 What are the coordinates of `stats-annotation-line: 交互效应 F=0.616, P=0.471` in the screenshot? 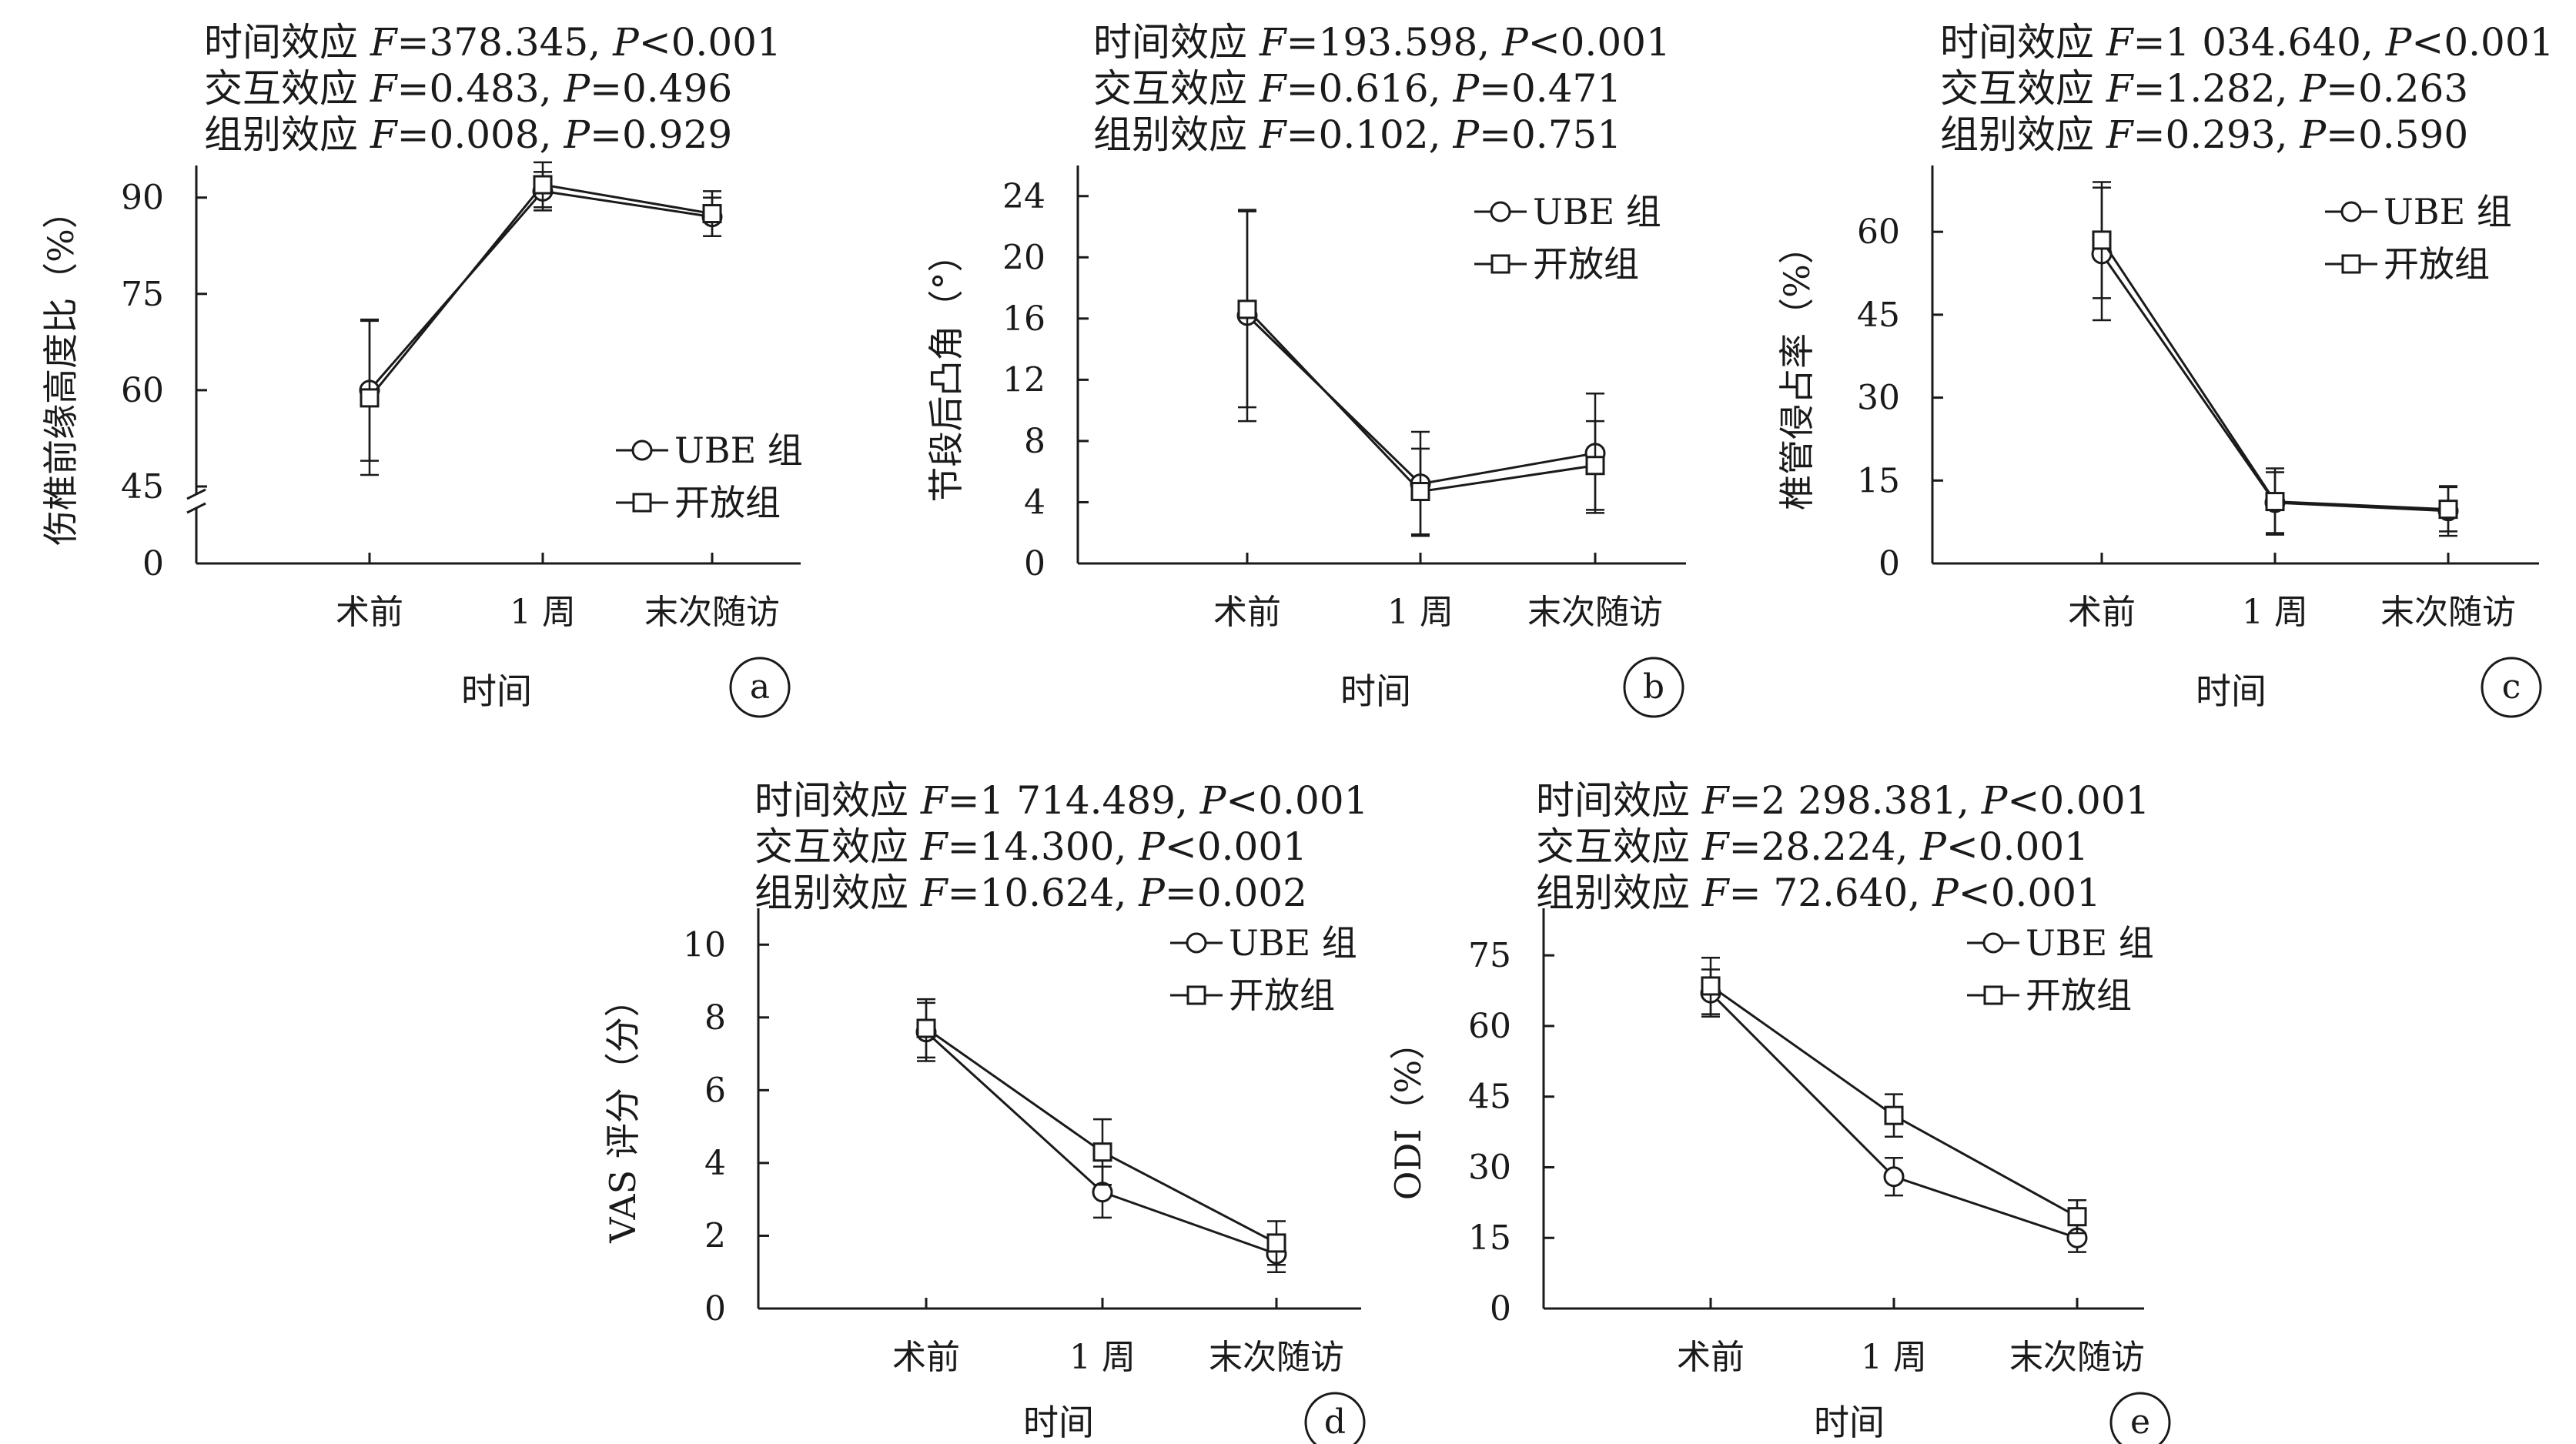 It's located at (1357, 88).